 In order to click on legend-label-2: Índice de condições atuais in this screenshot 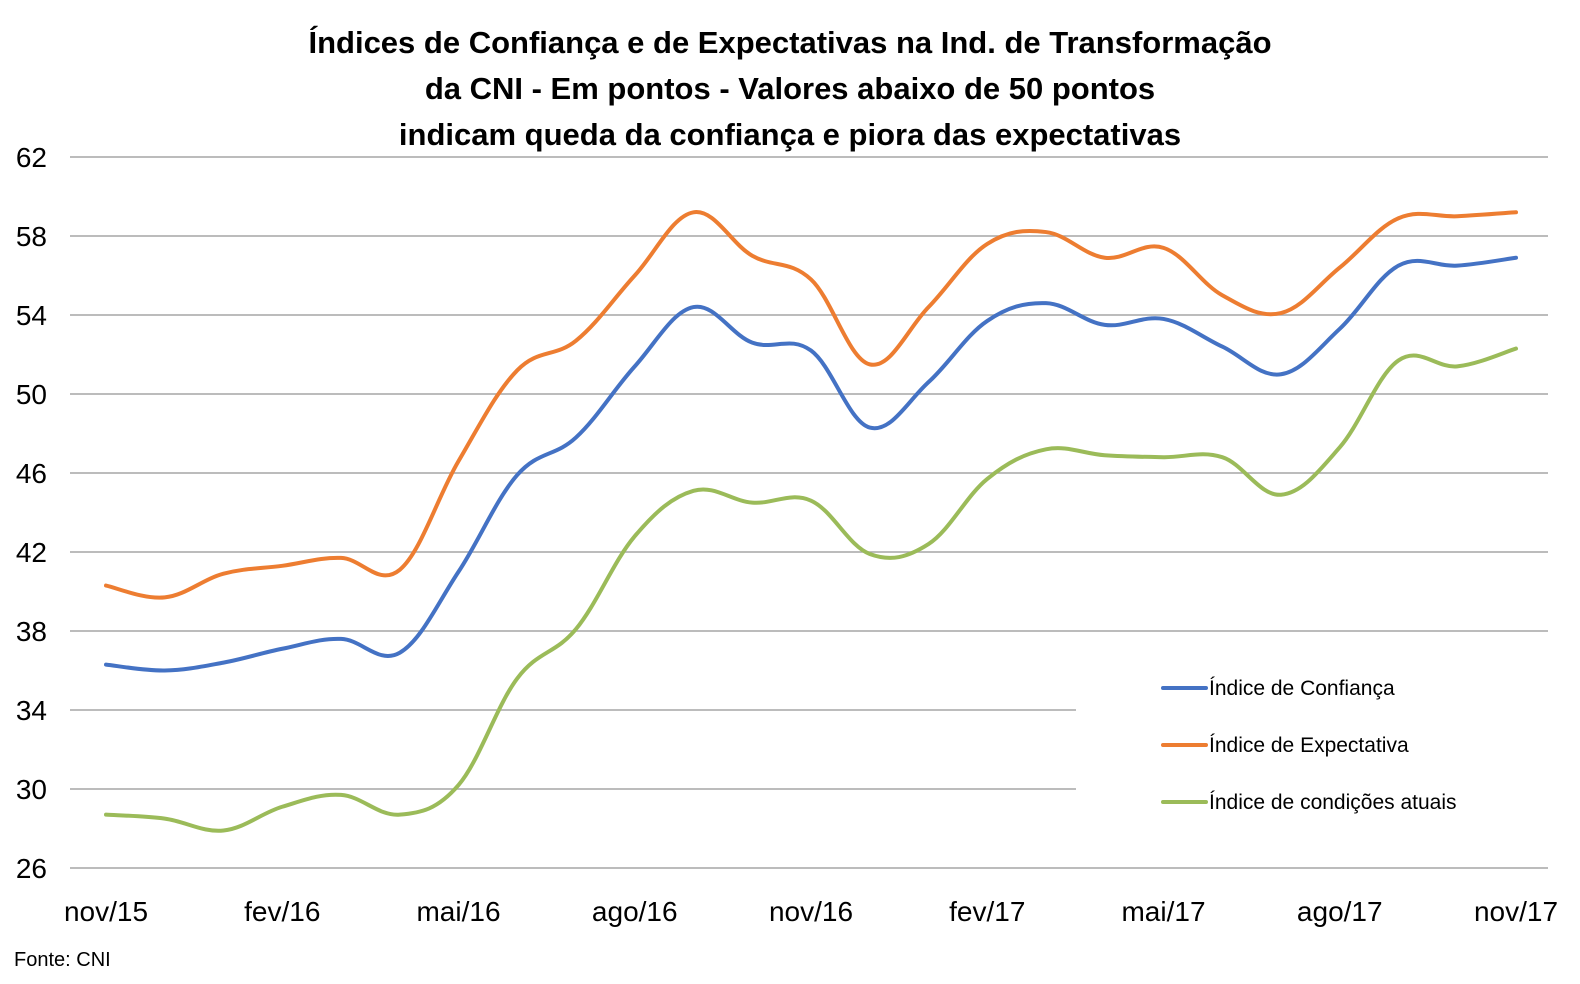, I will do `click(1333, 802)`.